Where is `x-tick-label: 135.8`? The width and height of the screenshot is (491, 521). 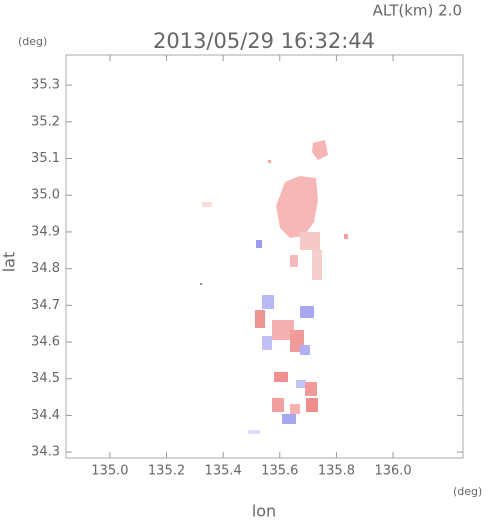 x-tick-label: 135.8 is located at coordinates (336, 471).